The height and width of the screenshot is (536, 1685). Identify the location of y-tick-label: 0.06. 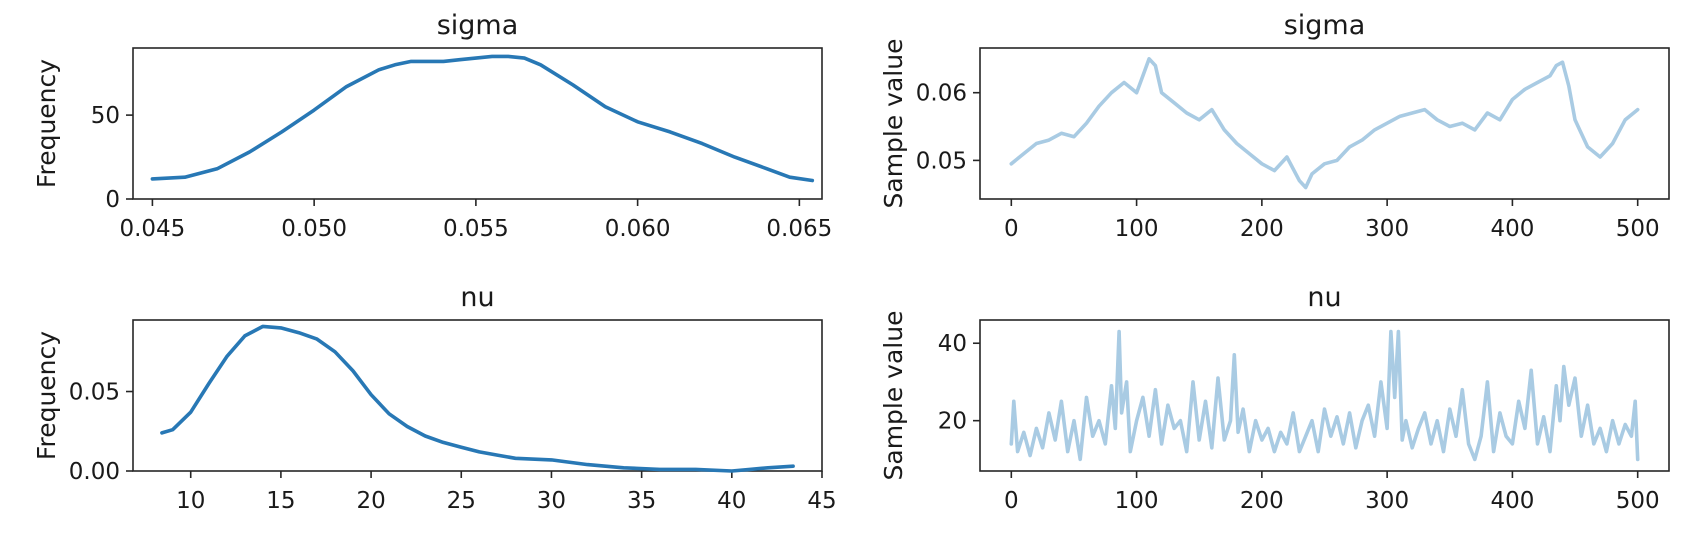
(941, 94).